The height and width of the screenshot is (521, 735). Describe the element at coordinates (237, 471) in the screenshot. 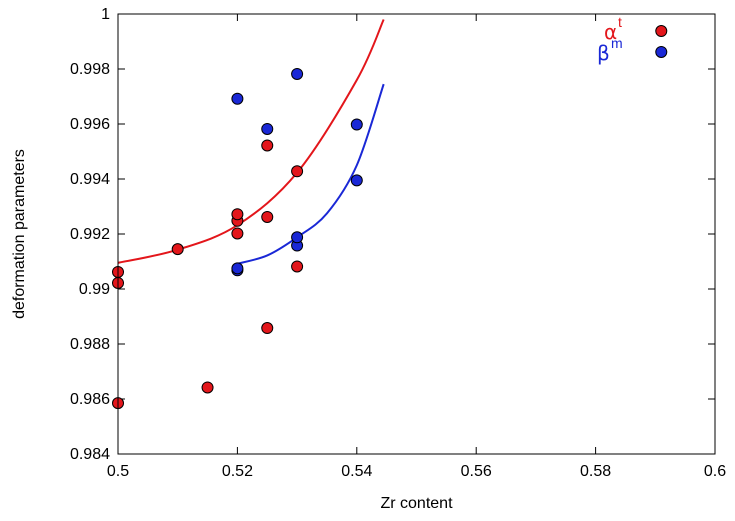

I see `x-tick-label: 0.52` at that location.